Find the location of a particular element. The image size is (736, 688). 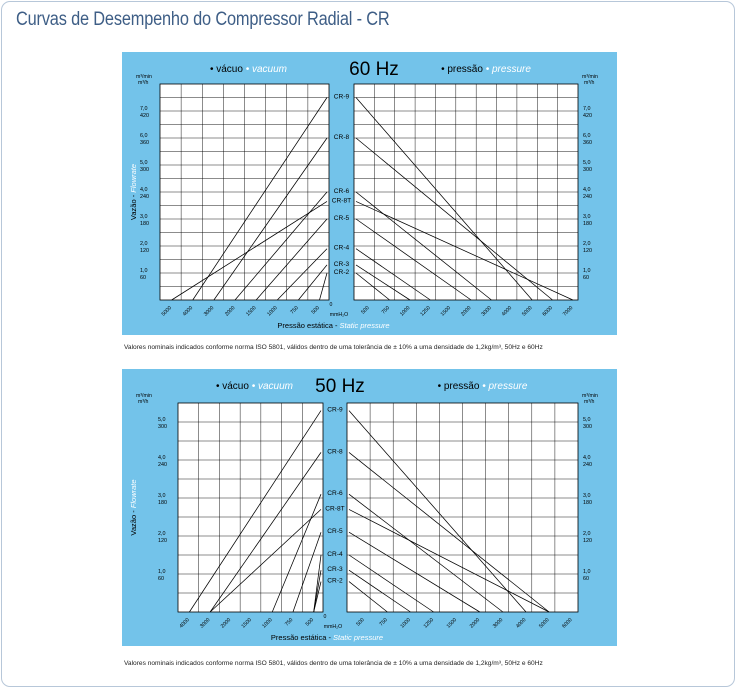

legend-vacuum: • vácuo • vacuum is located at coordinates (254, 386).